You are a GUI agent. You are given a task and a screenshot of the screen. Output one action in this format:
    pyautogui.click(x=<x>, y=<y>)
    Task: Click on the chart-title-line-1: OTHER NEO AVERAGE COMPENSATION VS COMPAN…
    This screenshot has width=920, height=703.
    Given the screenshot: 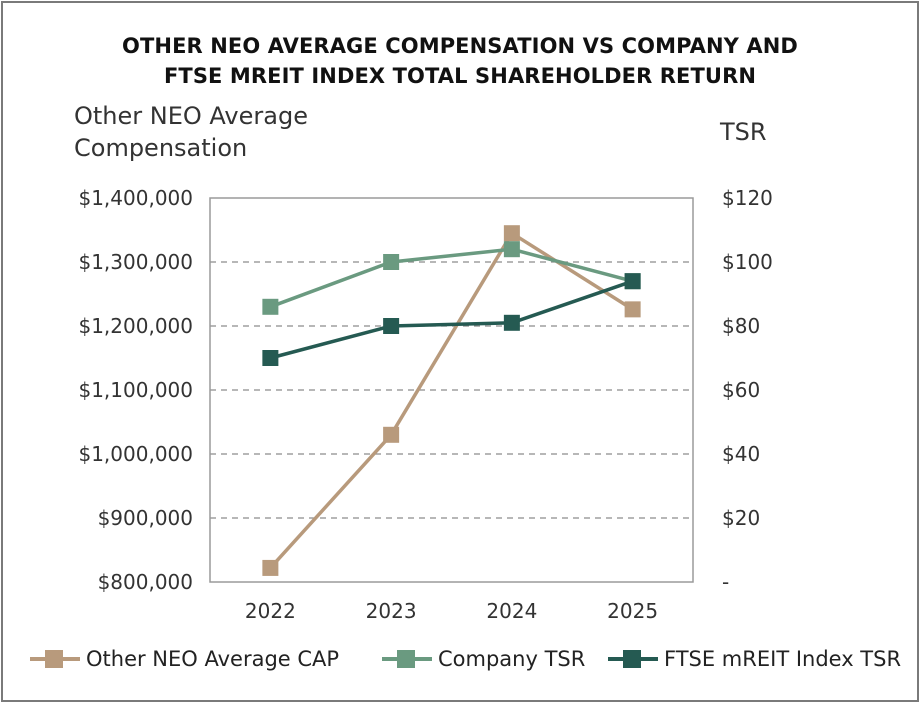 What is the action you would take?
    pyautogui.click(x=460, y=46)
    